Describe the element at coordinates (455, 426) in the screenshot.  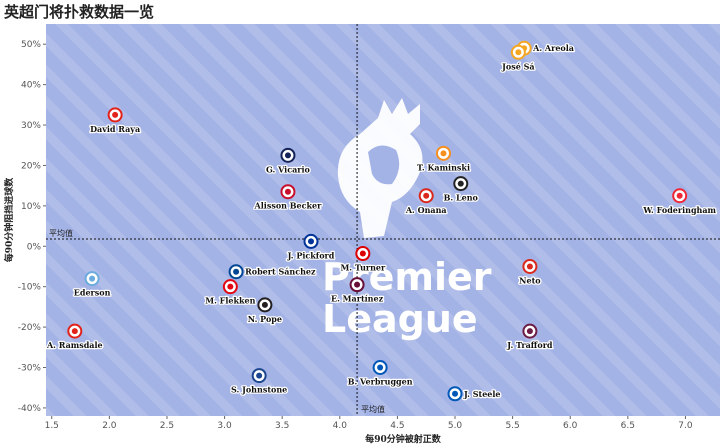
I see `x-tick-label: 5.0` at that location.